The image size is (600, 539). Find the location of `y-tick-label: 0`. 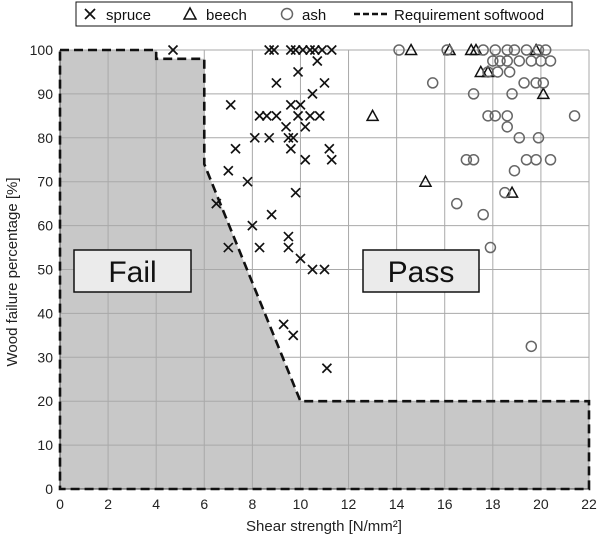

y-tick-label: 0 is located at coordinates (49, 489).